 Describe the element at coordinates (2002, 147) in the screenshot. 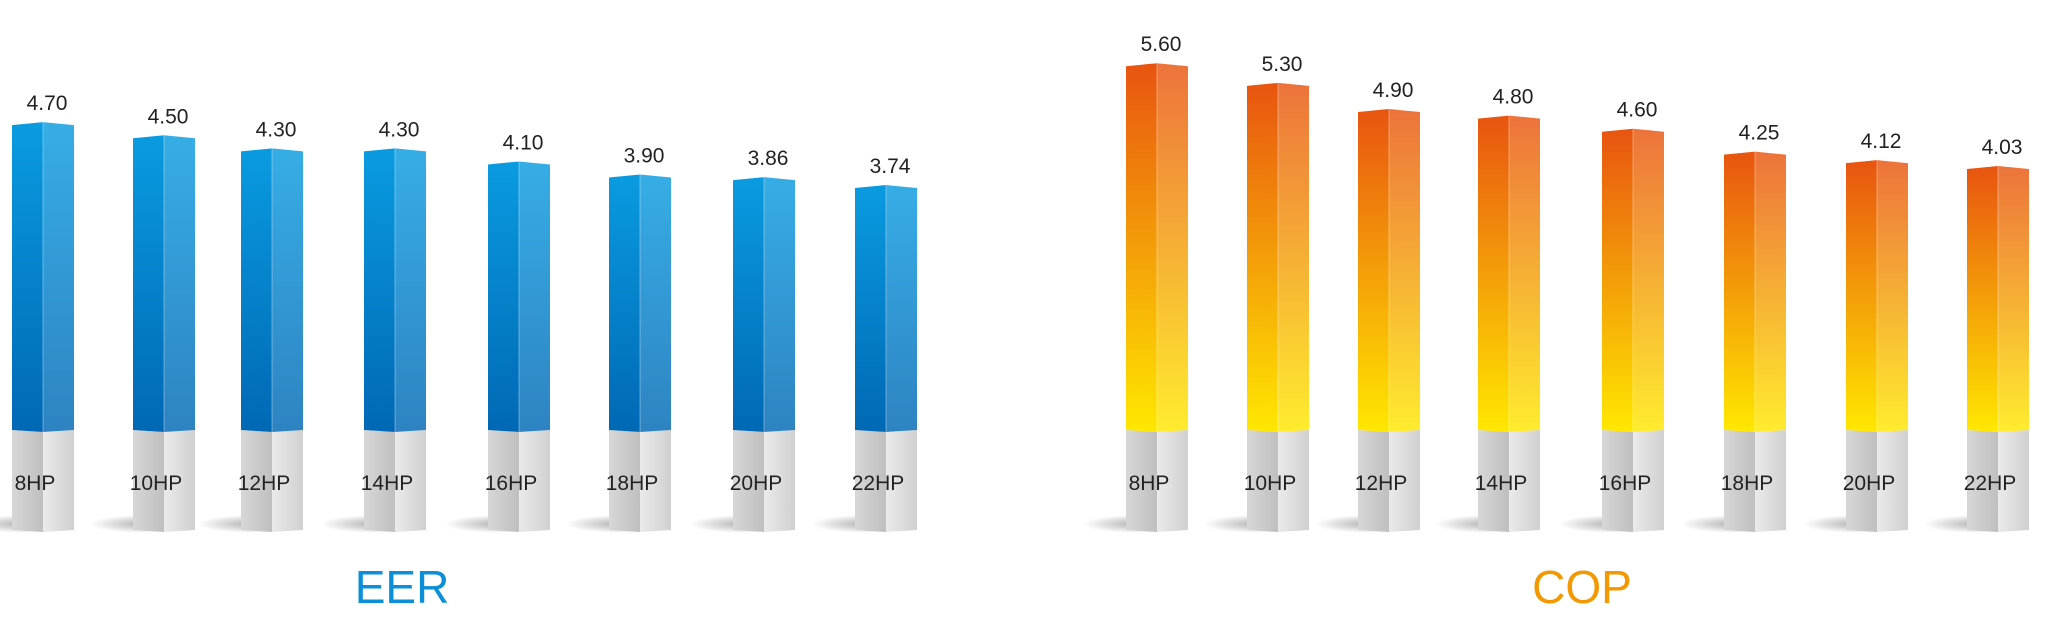

I see `cop-value-label: 4.03` at that location.